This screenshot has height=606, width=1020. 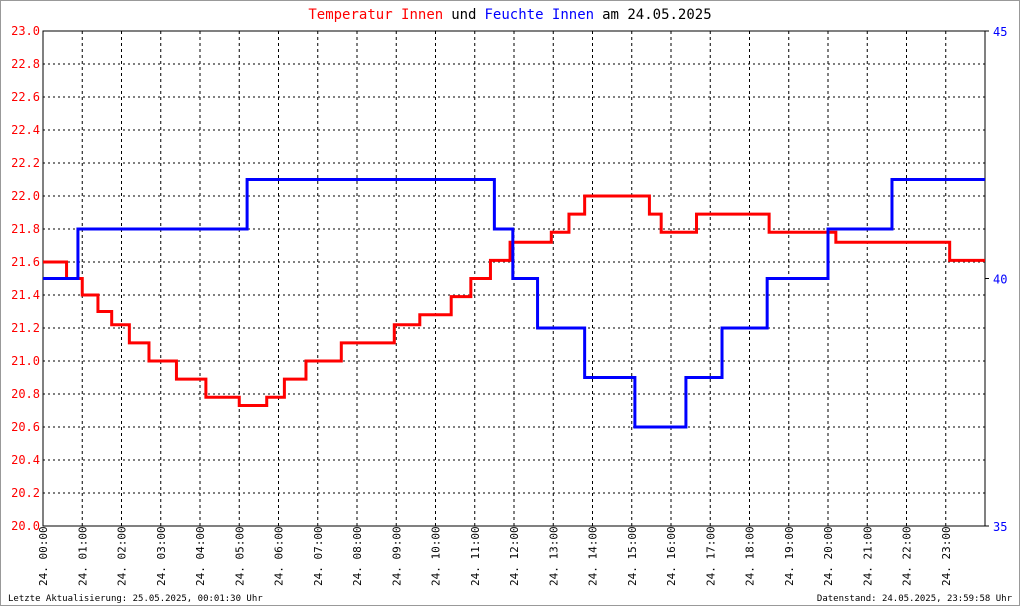 What do you see at coordinates (867, 556) in the screenshot?
I see `x-tick-label: 24. 21:00` at bounding box center [867, 556].